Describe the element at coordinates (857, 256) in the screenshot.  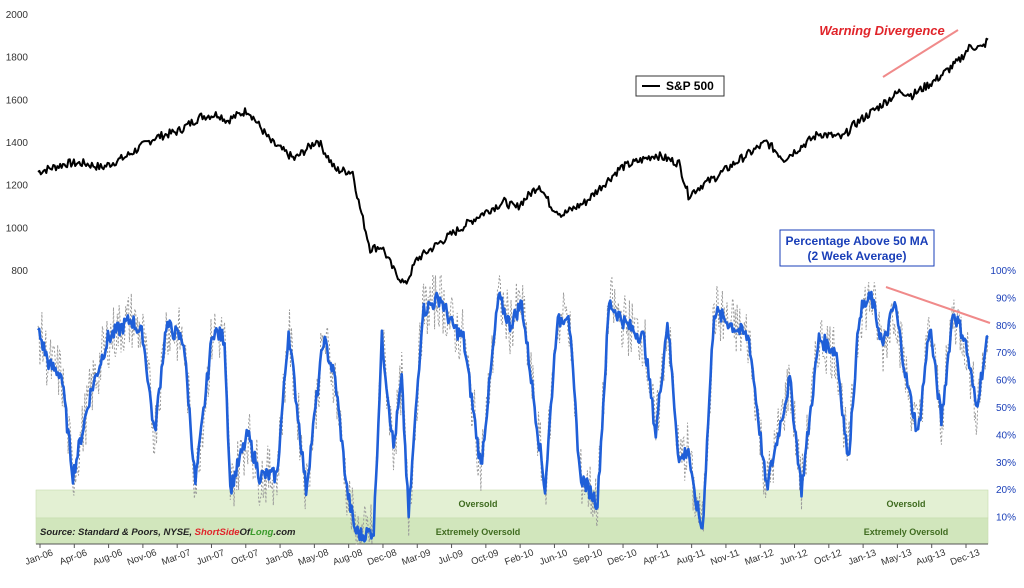
I see `pct-title-line2: (2 Week Average)` at that location.